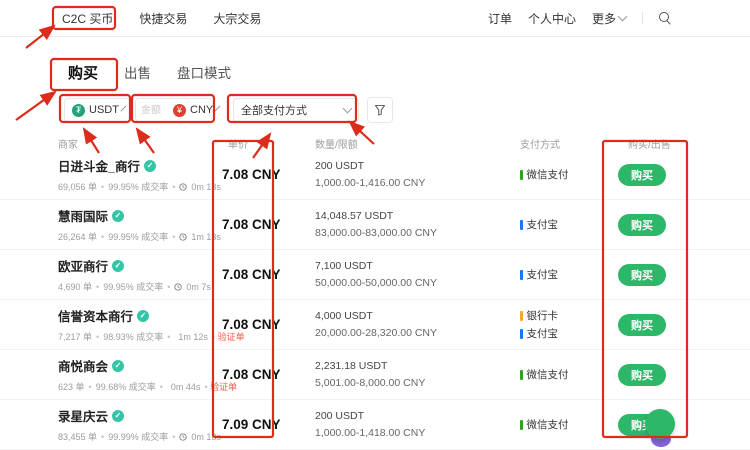 The width and height of the screenshot is (750, 450). I want to click on limit-range: 83,000.00-83,000.00 CNY, so click(376, 233).